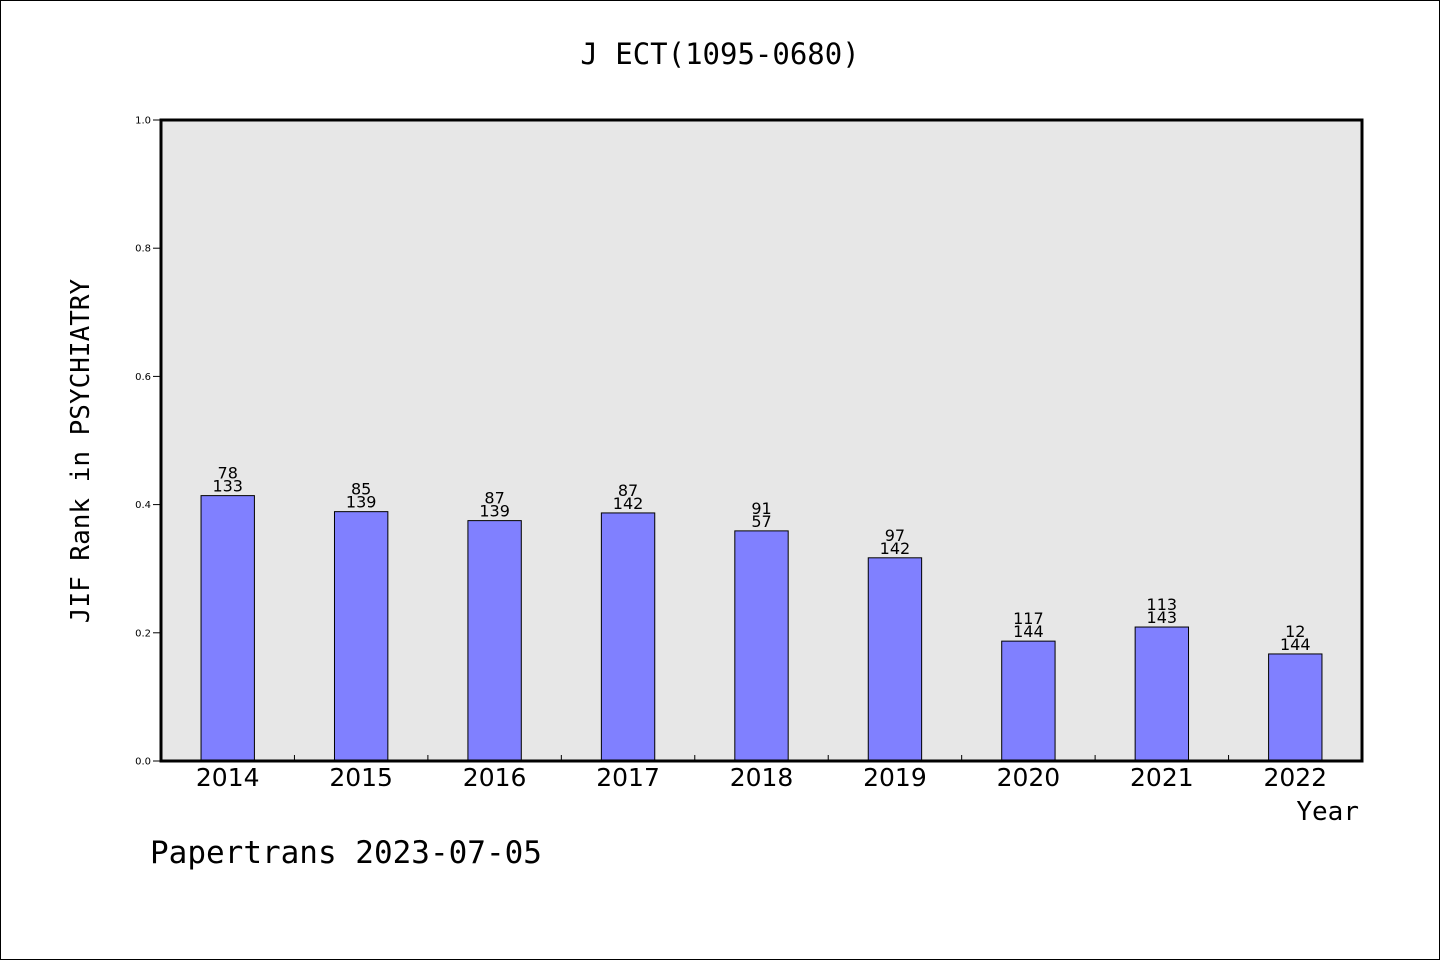 The width and height of the screenshot is (1440, 960). I want to click on y-tick-label: 0.2, so click(143, 633).